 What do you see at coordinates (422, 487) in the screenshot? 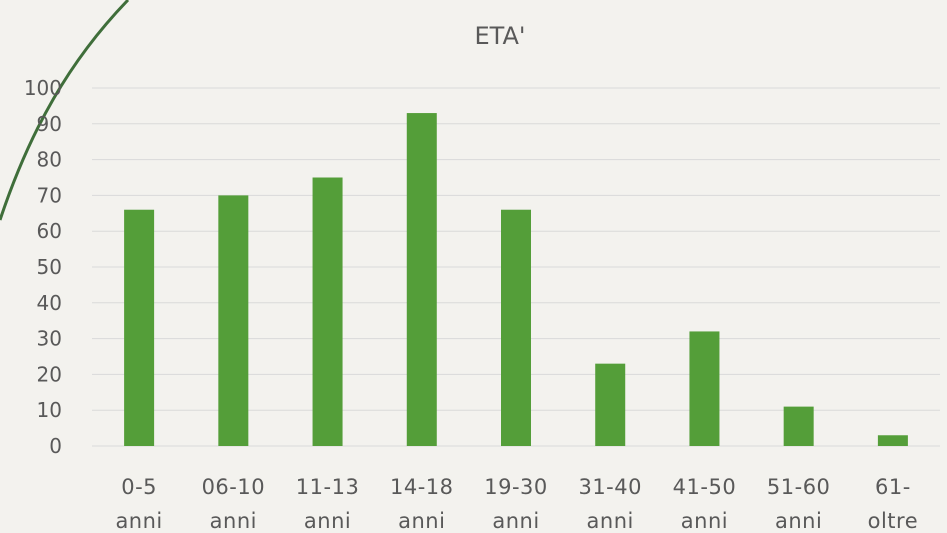
I see `x-tick-label-line1: 14-18` at bounding box center [422, 487].